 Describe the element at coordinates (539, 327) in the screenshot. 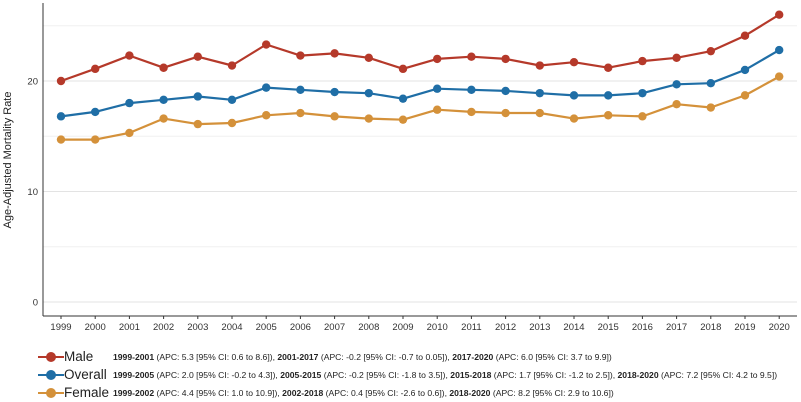

I see `x-tick-label: 2013` at that location.